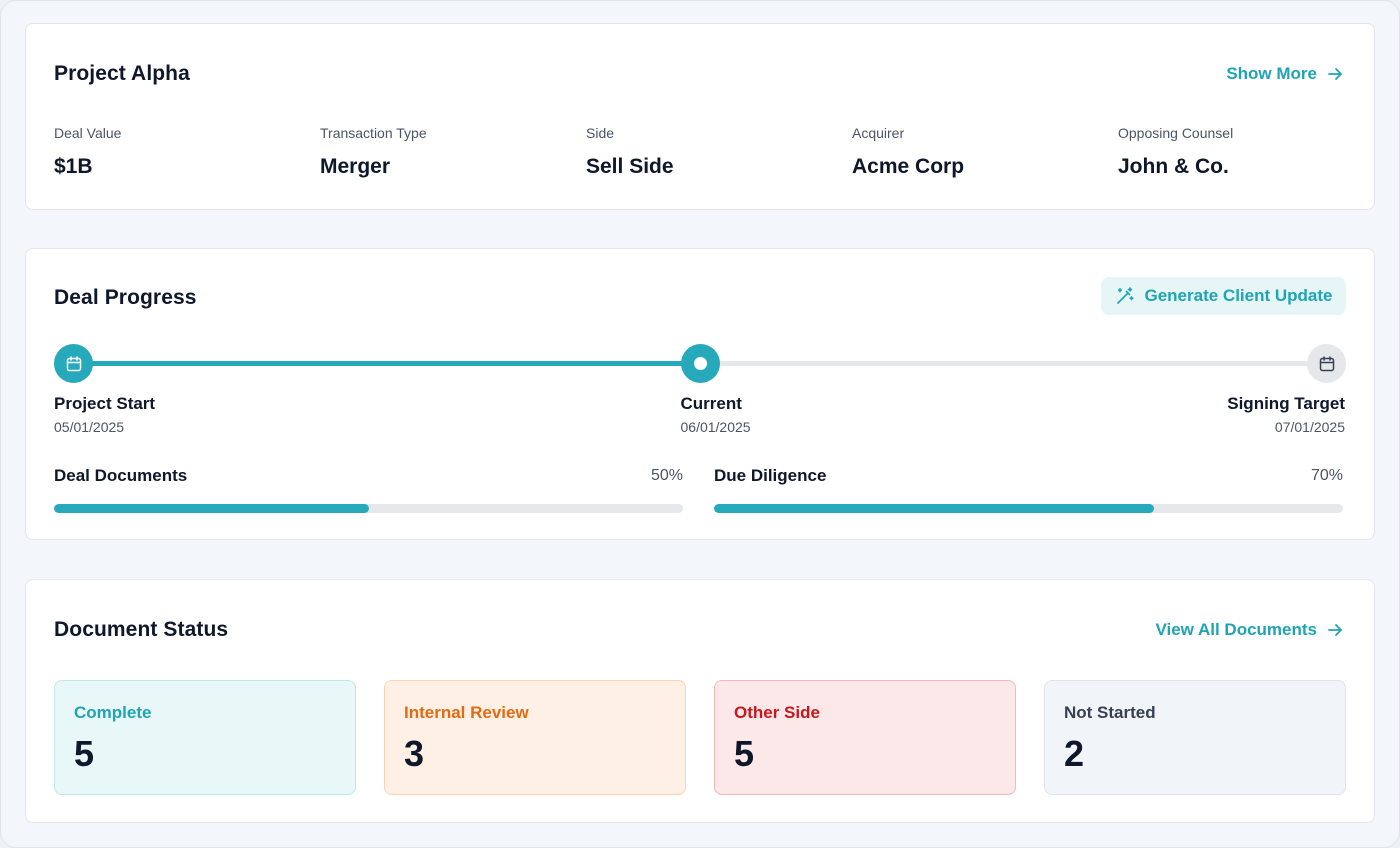 This screenshot has width=1400, height=848. I want to click on view-all-documents-label: View All Documents, so click(1236, 629).